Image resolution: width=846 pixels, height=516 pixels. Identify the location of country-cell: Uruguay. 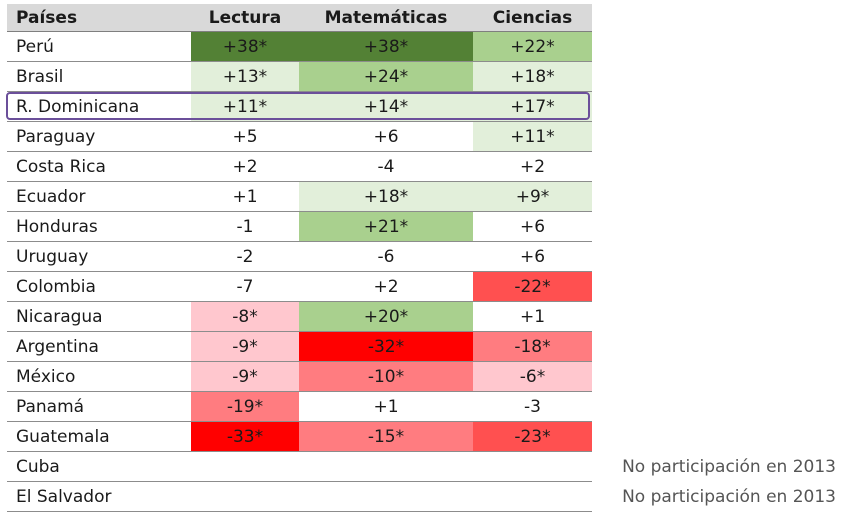
(99, 256).